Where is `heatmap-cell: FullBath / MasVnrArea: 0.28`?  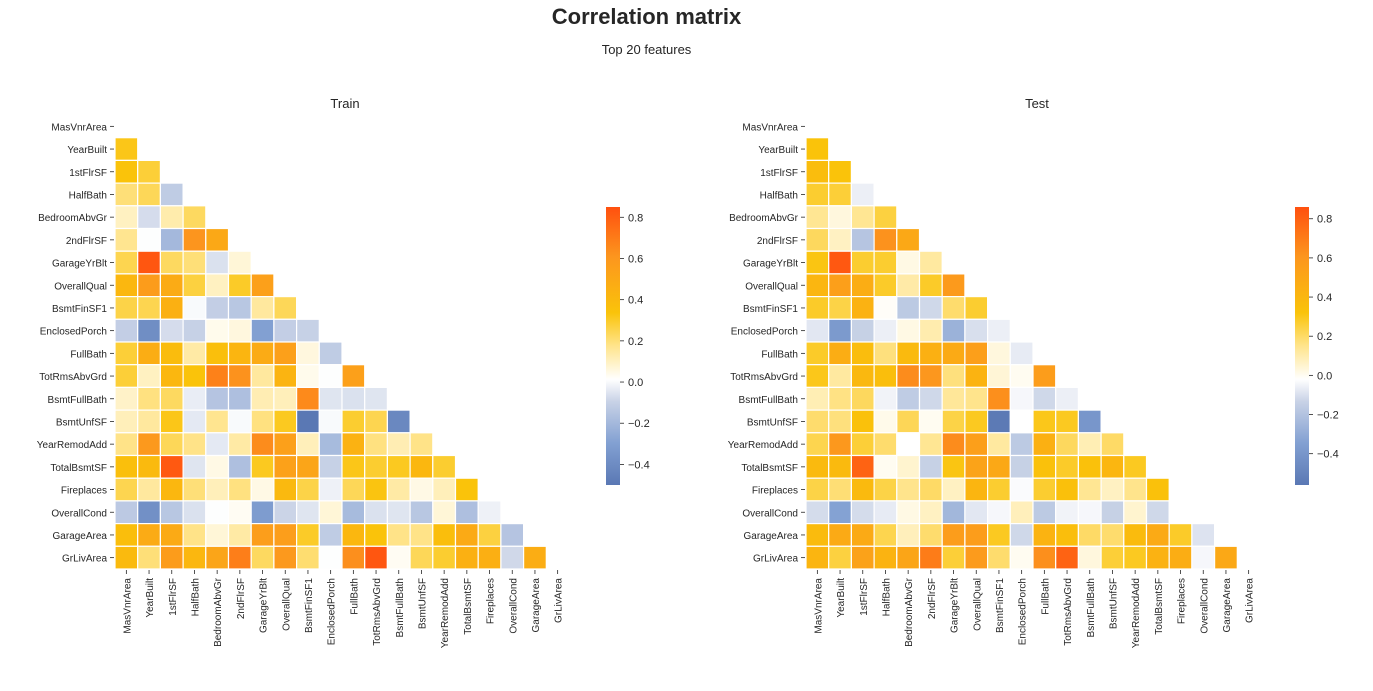
heatmap-cell: FullBath / MasVnrArea: 0.28 is located at coordinates (126, 353).